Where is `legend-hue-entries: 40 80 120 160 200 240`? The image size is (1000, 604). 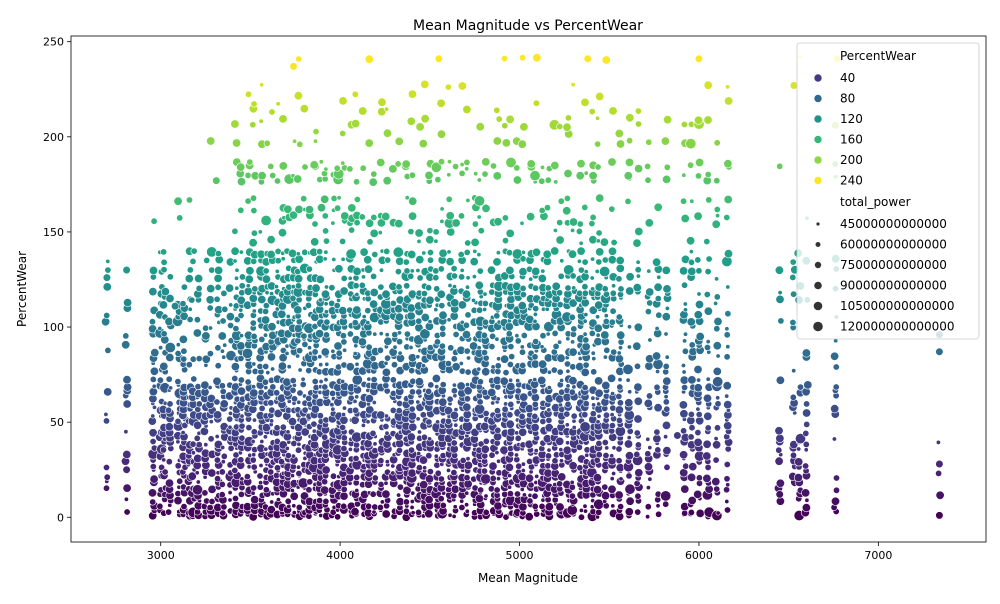
legend-hue-entries: 40 80 120 160 200 240 is located at coordinates (838, 129).